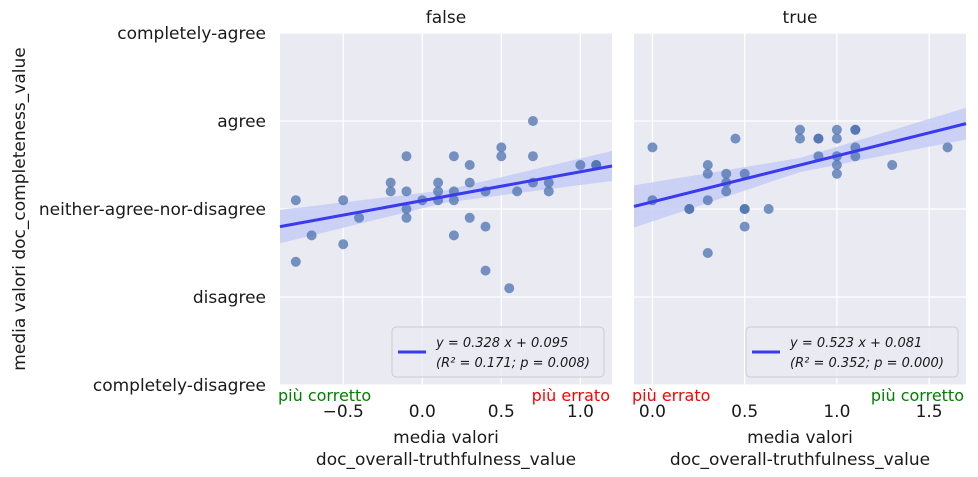 This screenshot has width=978, height=477. What do you see at coordinates (501, 343) in the screenshot?
I see `legend-equation: y = 0.328 x + 0.095` at bounding box center [501, 343].